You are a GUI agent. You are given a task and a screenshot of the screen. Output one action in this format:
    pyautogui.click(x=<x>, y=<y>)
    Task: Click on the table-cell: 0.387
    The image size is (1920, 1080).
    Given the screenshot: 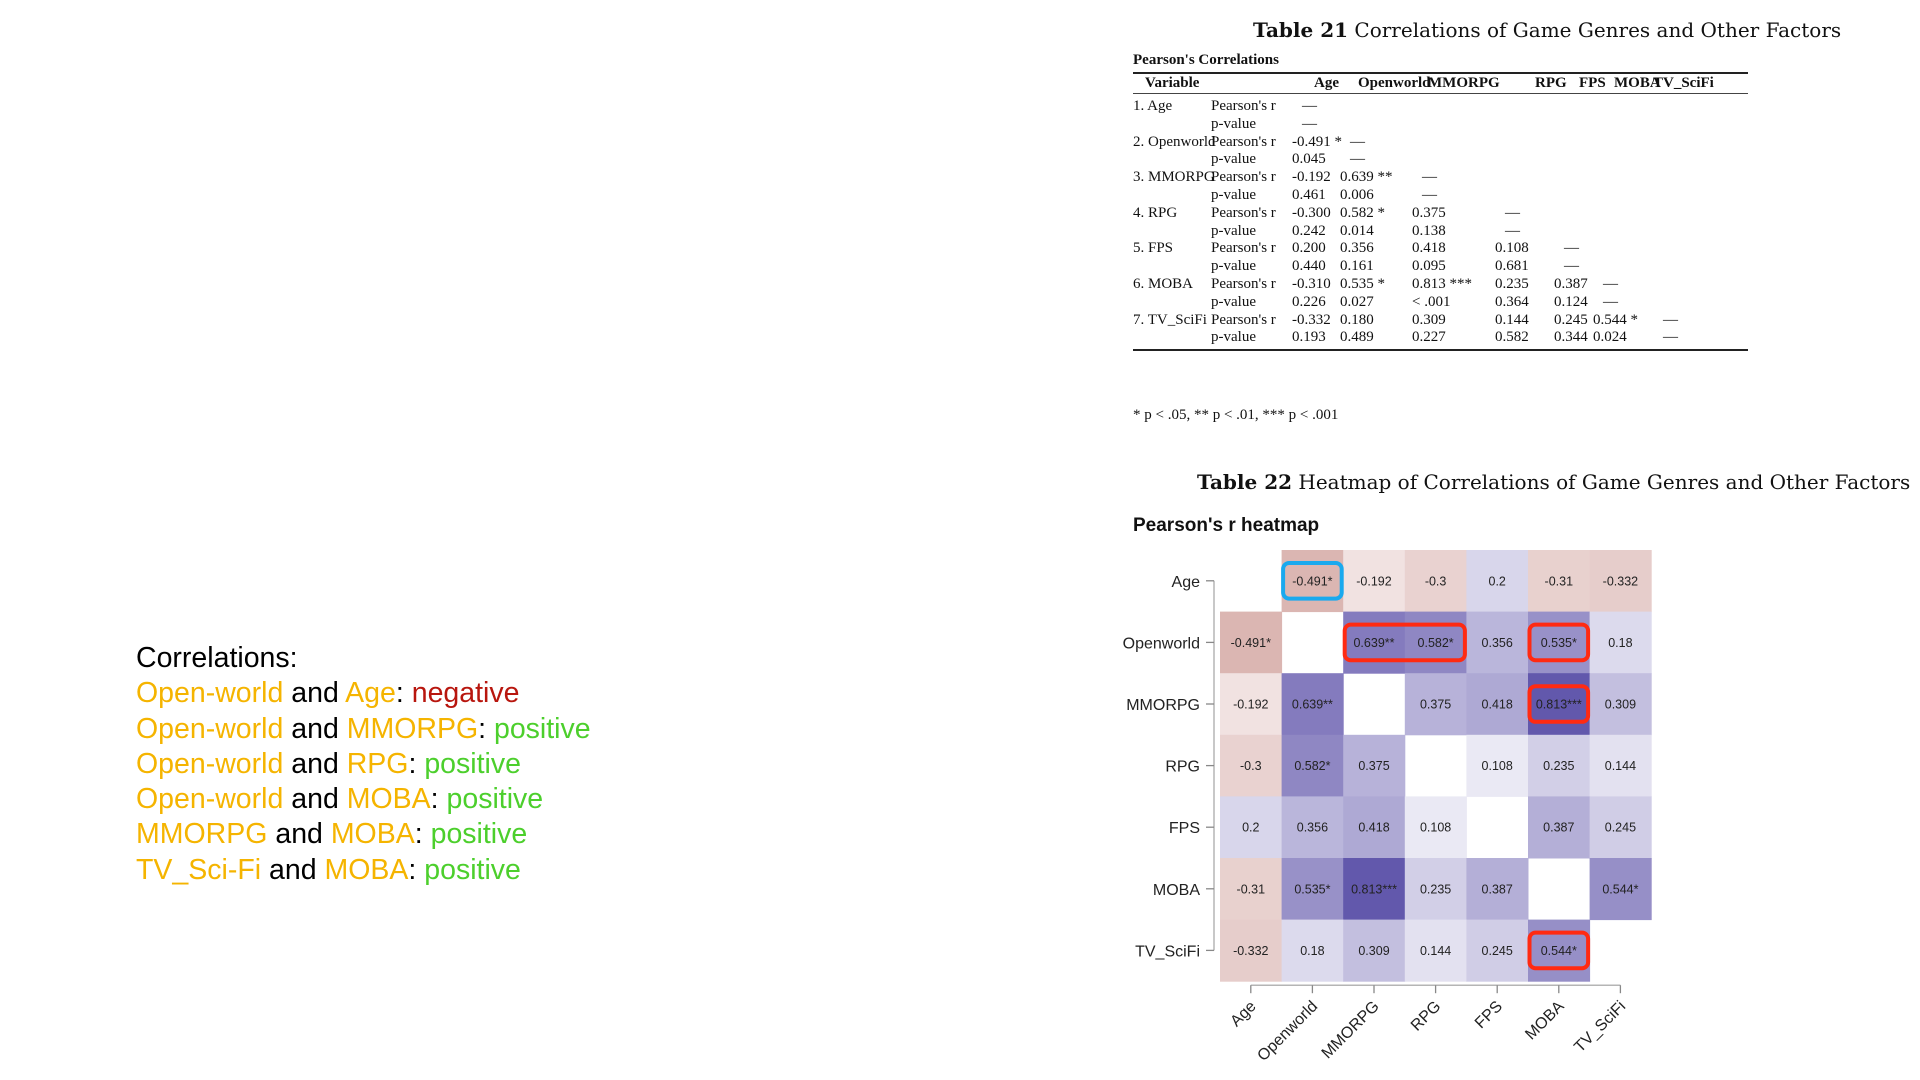 What is the action you would take?
    pyautogui.click(x=1571, y=284)
    